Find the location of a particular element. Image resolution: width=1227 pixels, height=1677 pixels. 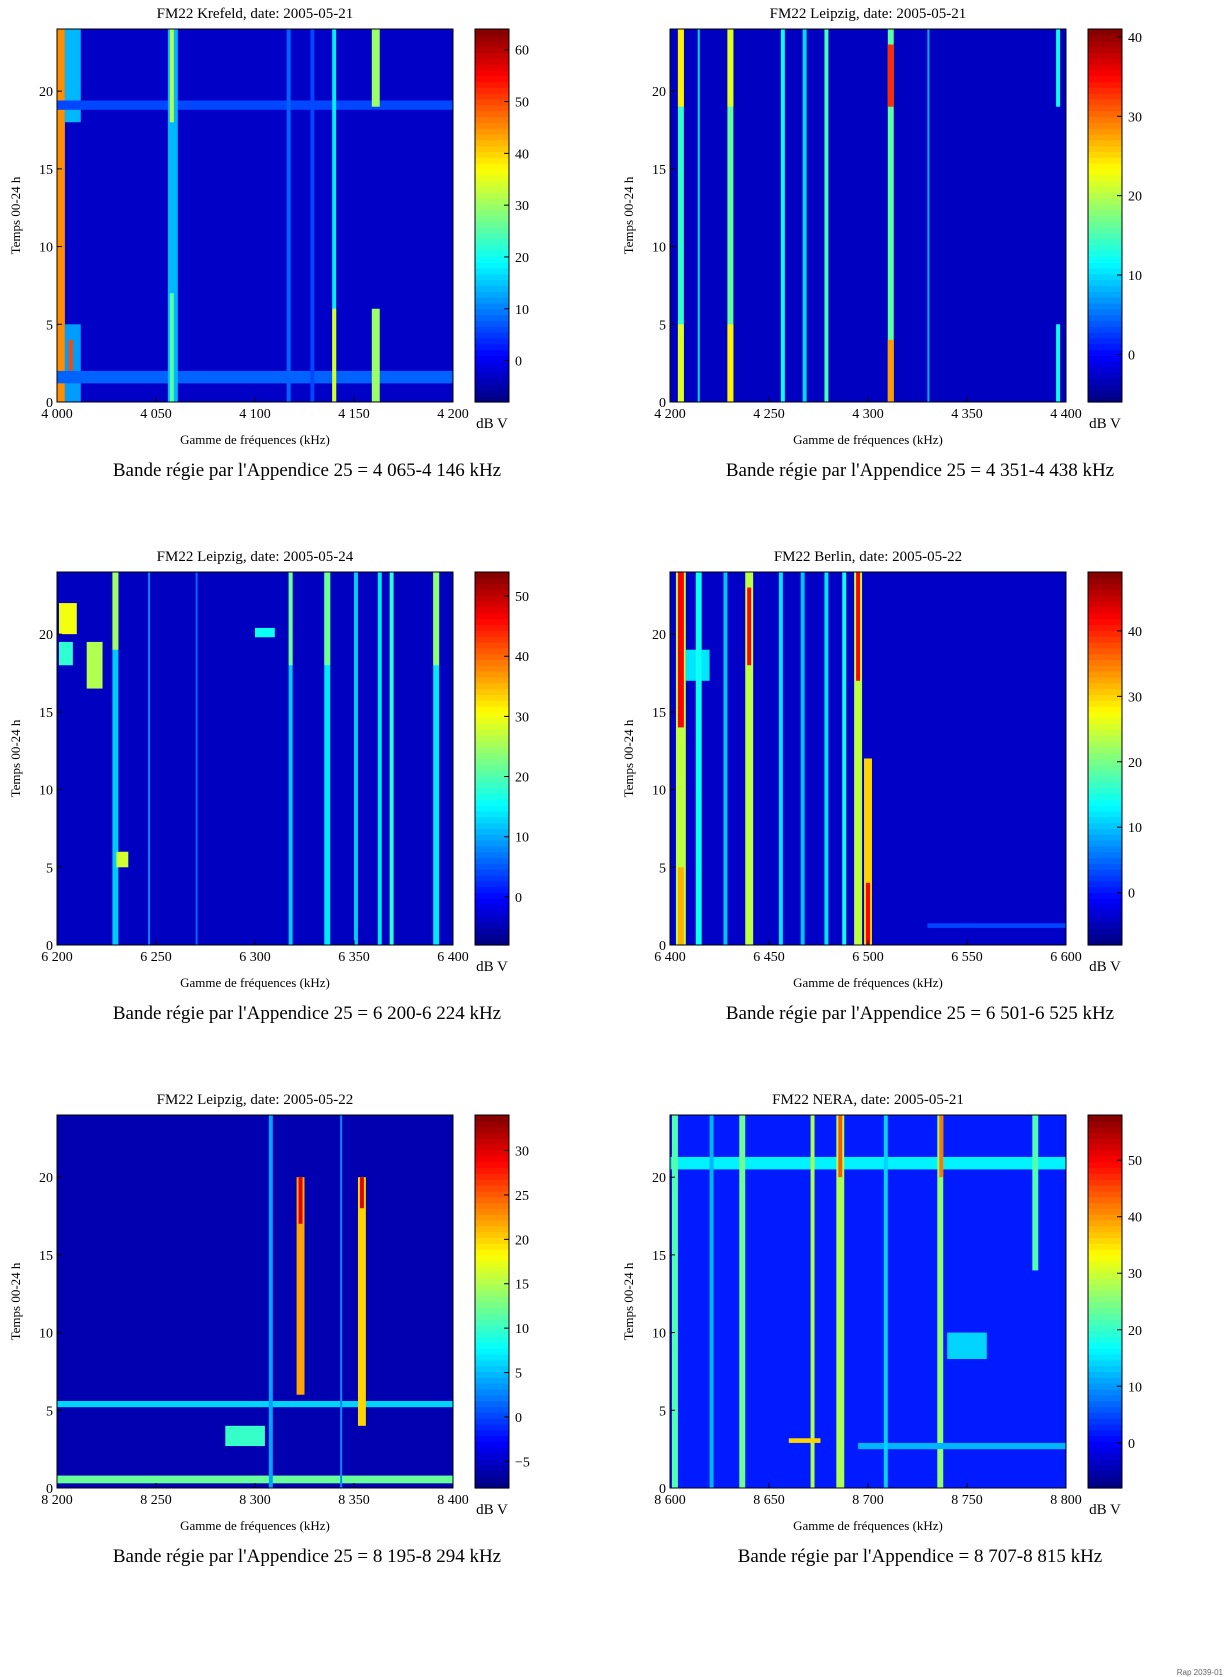

colorbar-tick-label: 5 is located at coordinates (518, 1374).